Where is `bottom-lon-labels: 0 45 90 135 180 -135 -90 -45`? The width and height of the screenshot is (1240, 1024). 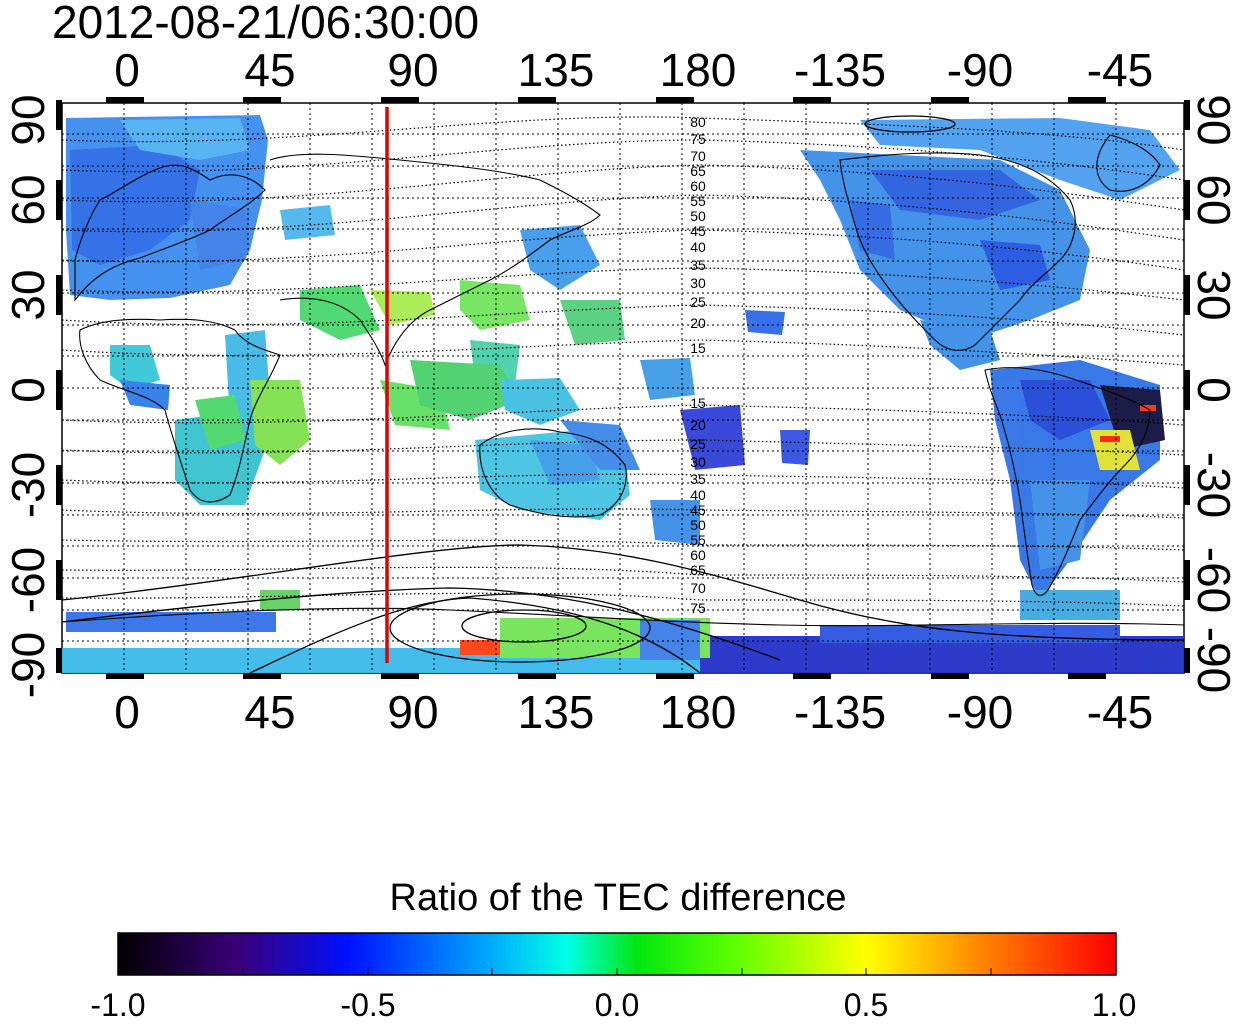
bottom-lon-labels: 0 45 90 135 180 -135 -90 -45 is located at coordinates (633, 712).